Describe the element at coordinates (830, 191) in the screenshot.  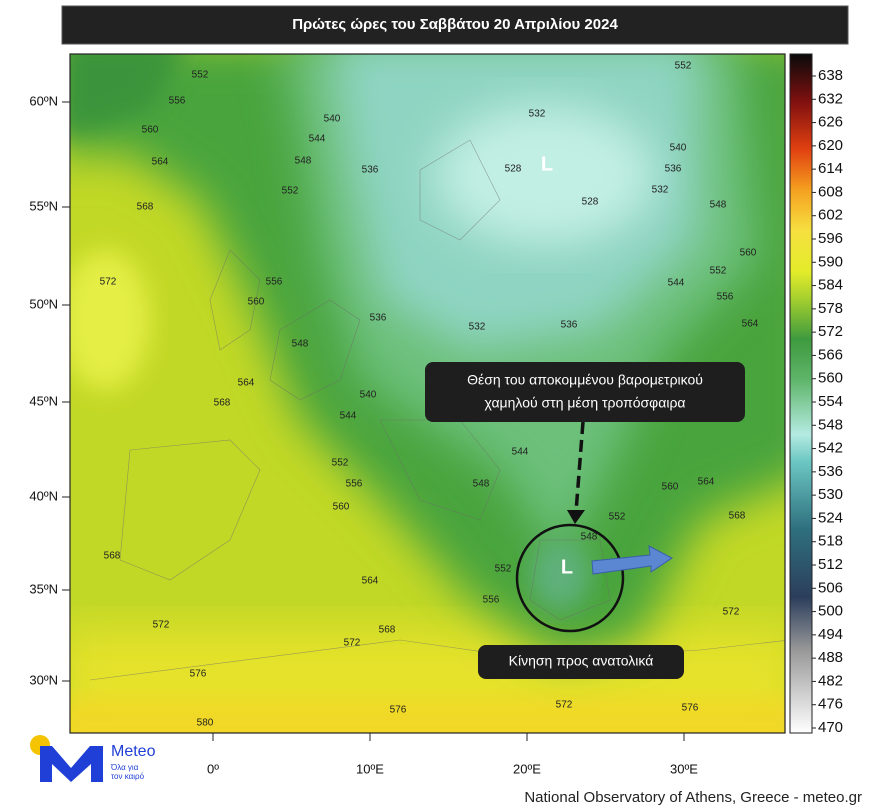
I see `colorbar-label: 608` at that location.